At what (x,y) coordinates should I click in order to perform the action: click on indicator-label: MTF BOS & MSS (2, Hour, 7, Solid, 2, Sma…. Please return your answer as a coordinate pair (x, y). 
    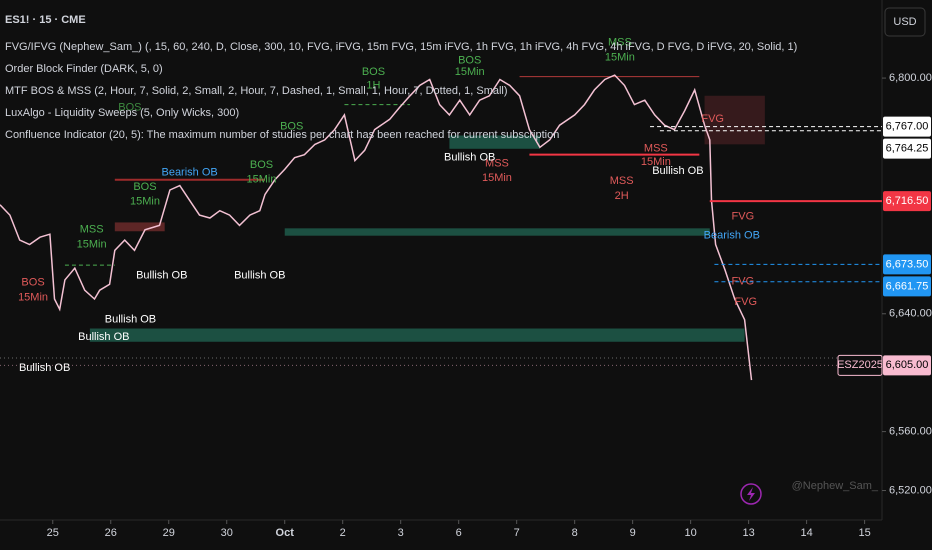
    Looking at the image, I should click on (256, 91).